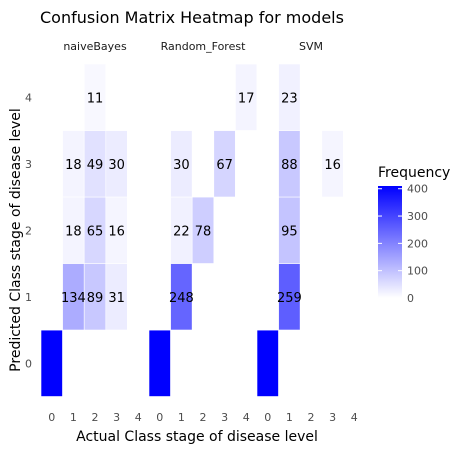  Describe the element at coordinates (192, 17) in the screenshot. I see `chart-title: Confusion Matrix Heatmap for models` at that location.